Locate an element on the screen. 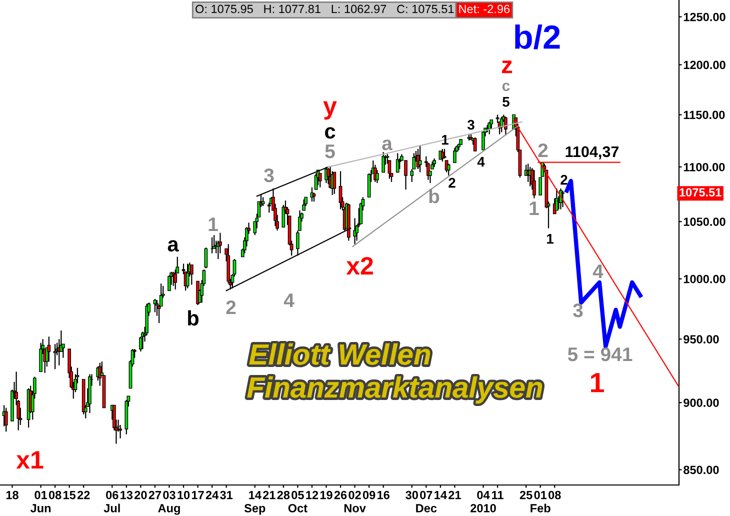 Image resolution: width=730 pixels, height=516 pixels. x-tick-label: 22 is located at coordinates (83, 495).